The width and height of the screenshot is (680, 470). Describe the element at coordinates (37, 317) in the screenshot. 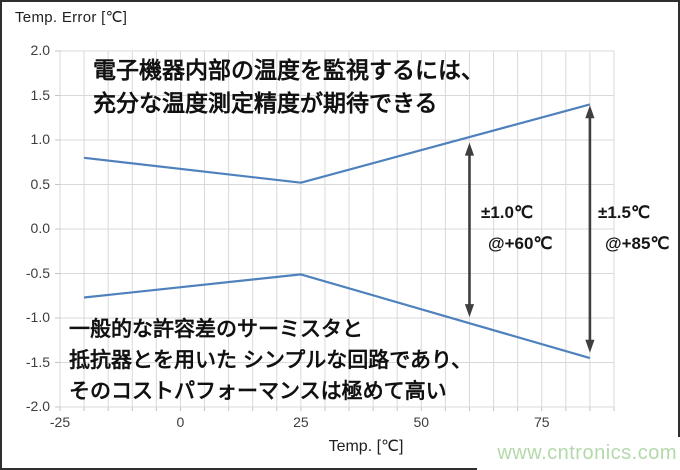

I see `y-tick-label: -1.0` at that location.